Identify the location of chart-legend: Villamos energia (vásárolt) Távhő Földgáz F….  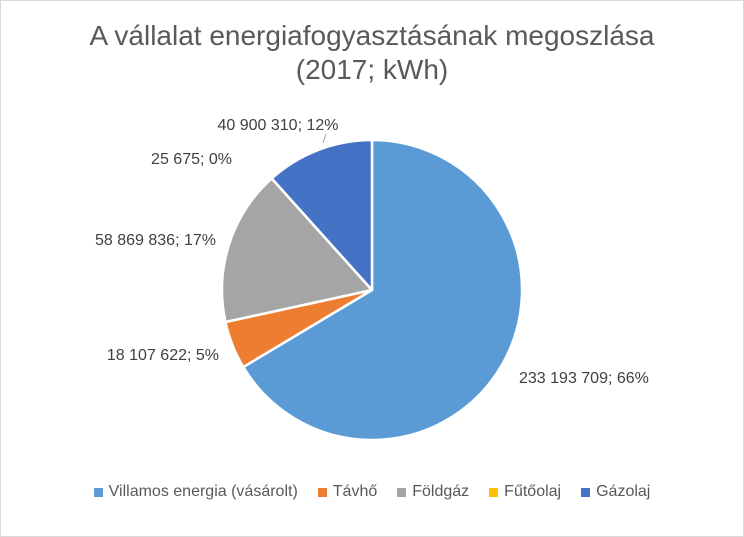
(372, 492).